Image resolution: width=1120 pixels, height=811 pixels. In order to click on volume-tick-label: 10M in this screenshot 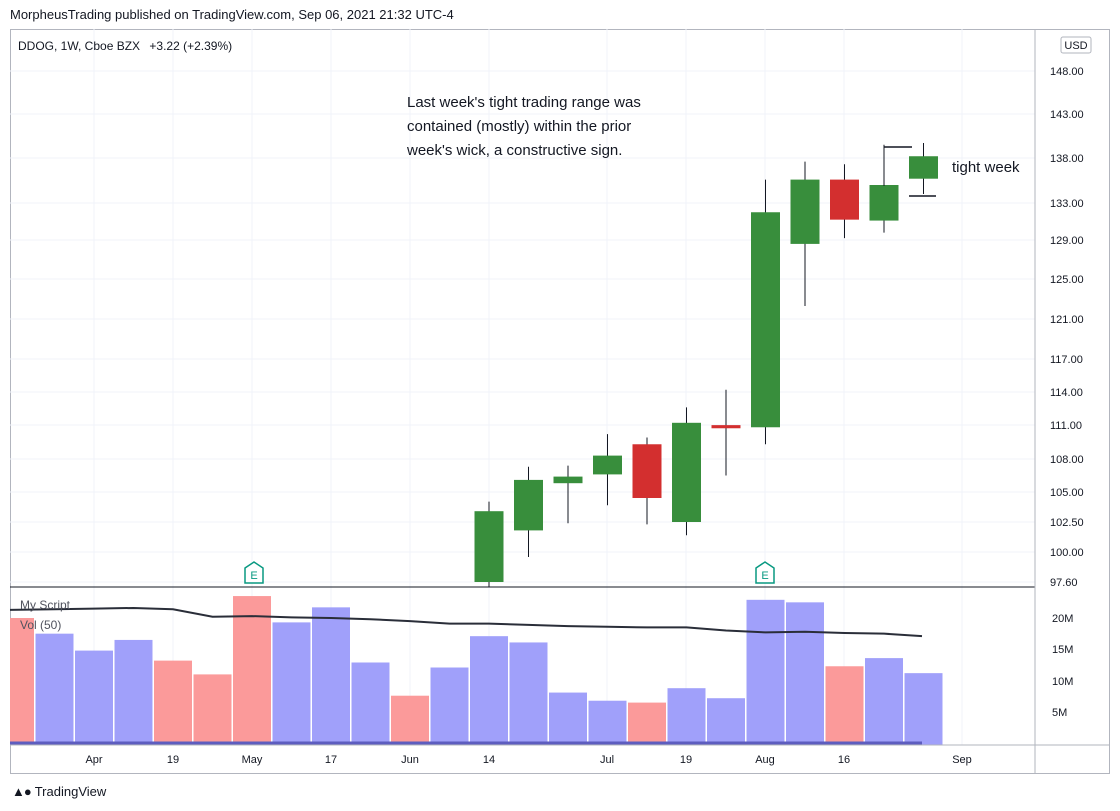, I will do `click(1062, 682)`.